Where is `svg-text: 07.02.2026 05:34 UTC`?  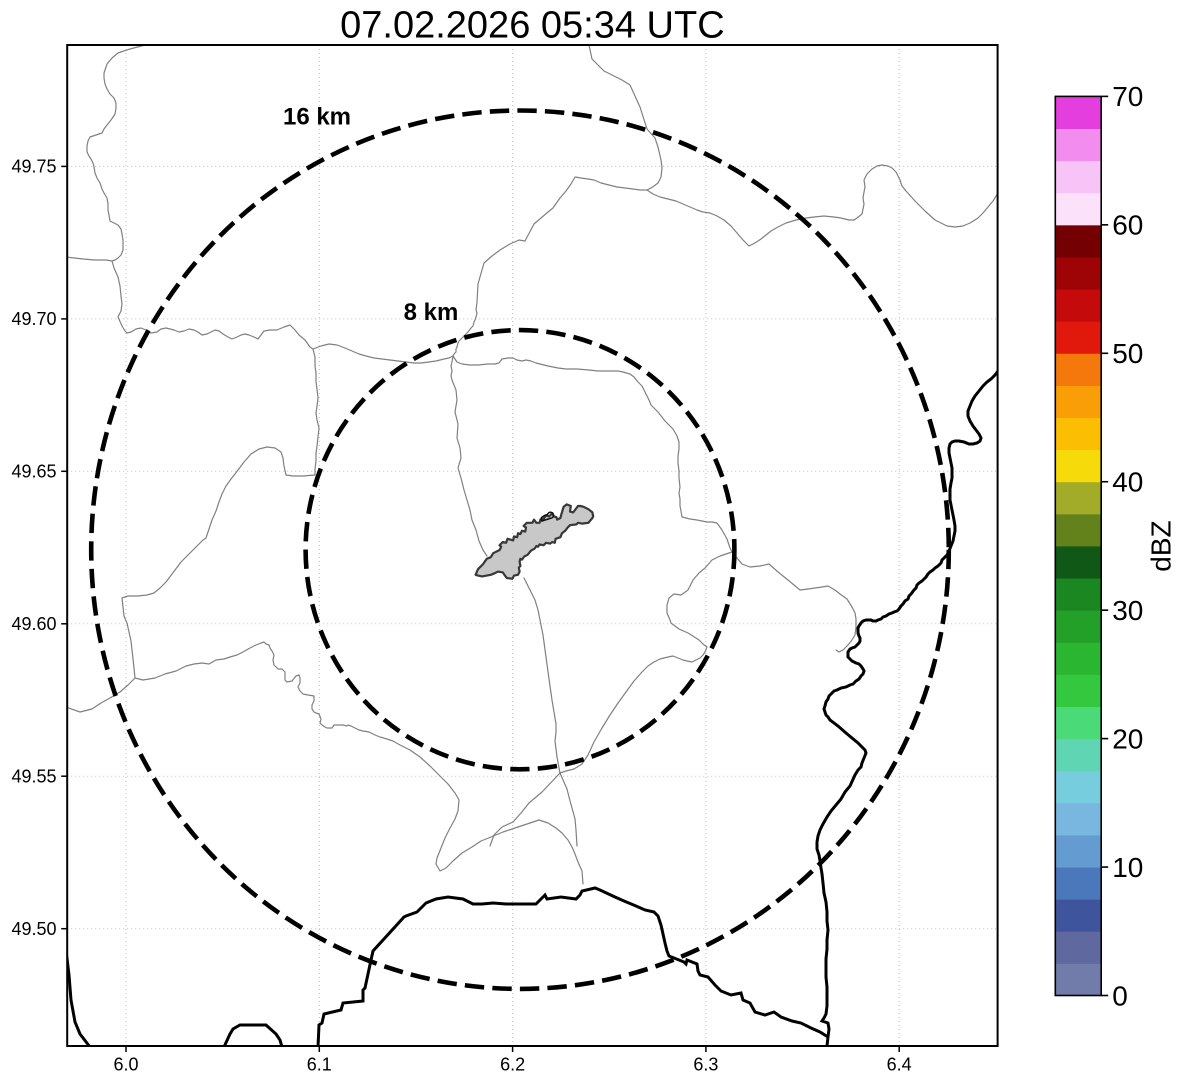
svg-text: 07.02.2026 05:34 UTC is located at coordinates (532, 26).